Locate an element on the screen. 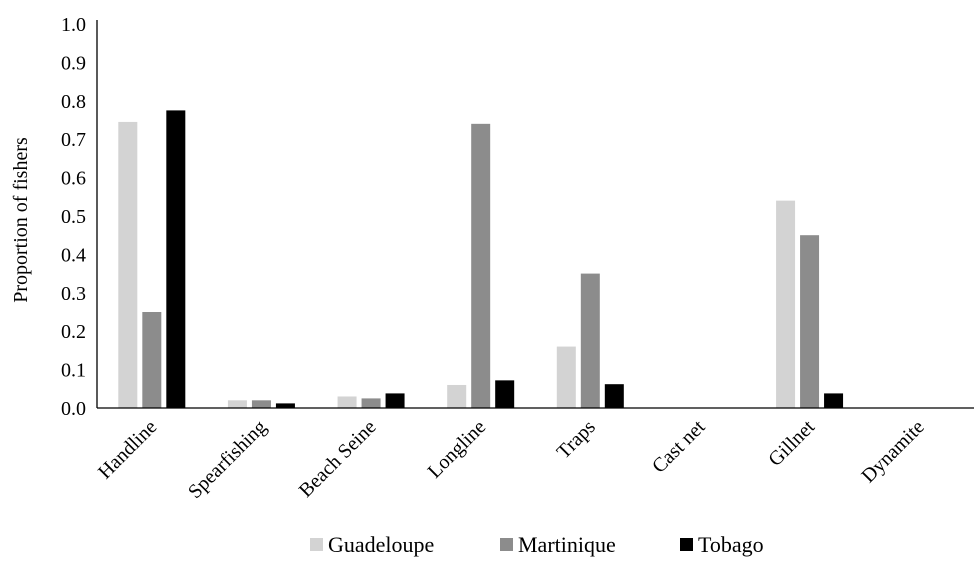  category-label: Gillnet is located at coordinates (791, 443).